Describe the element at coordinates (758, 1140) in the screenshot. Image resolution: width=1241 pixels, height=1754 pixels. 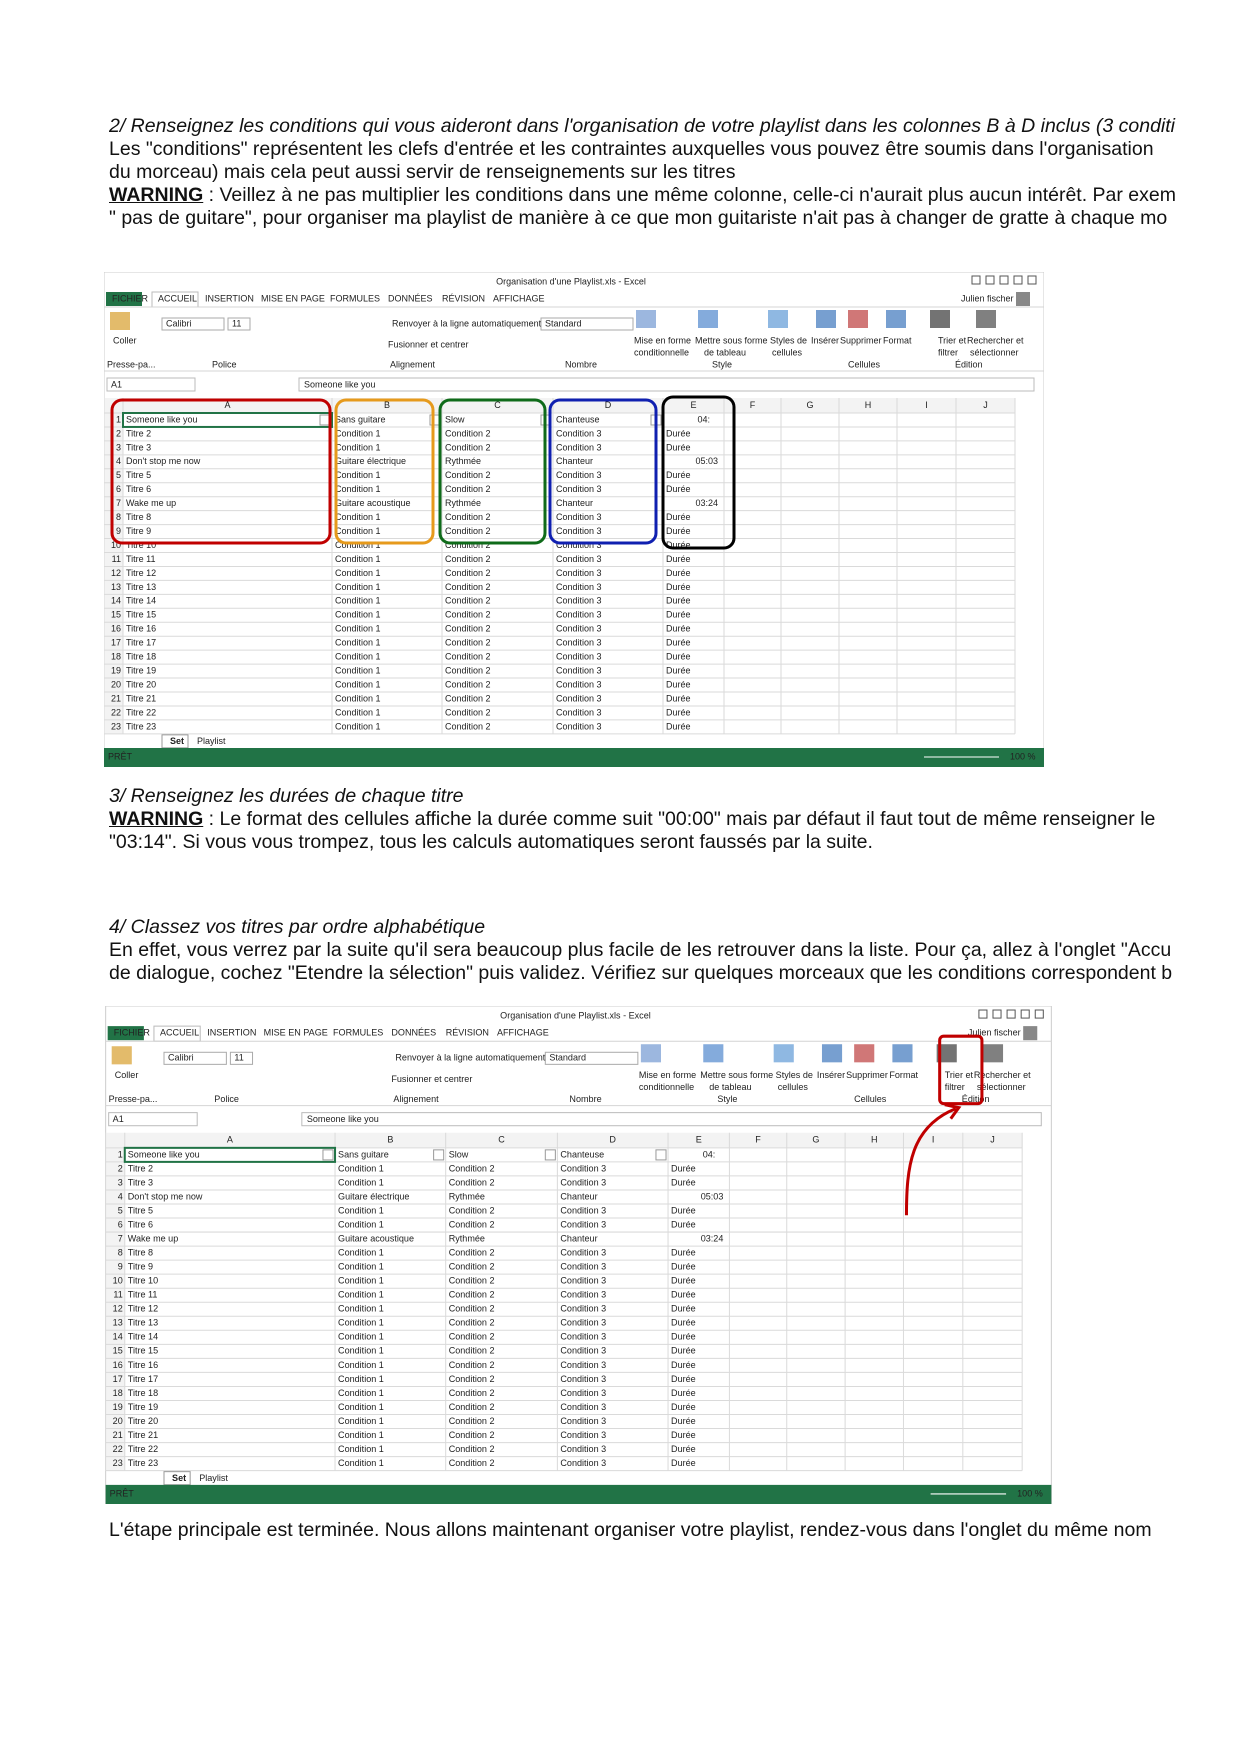
I see `column-header: F` at that location.